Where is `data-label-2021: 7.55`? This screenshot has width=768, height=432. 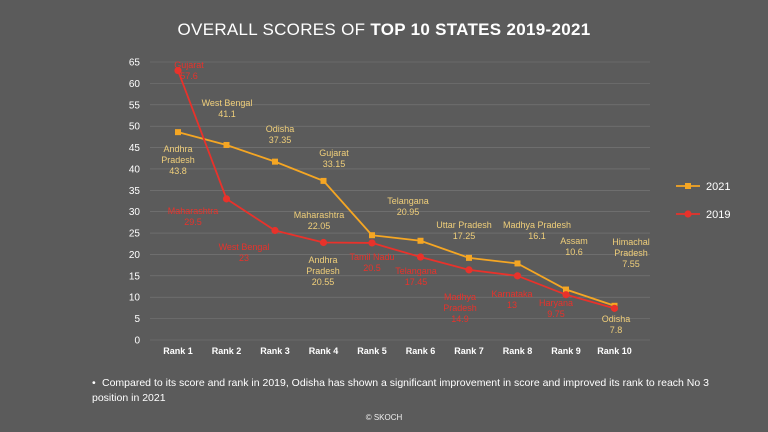
data-label-2021: 7.55 is located at coordinates (631, 264).